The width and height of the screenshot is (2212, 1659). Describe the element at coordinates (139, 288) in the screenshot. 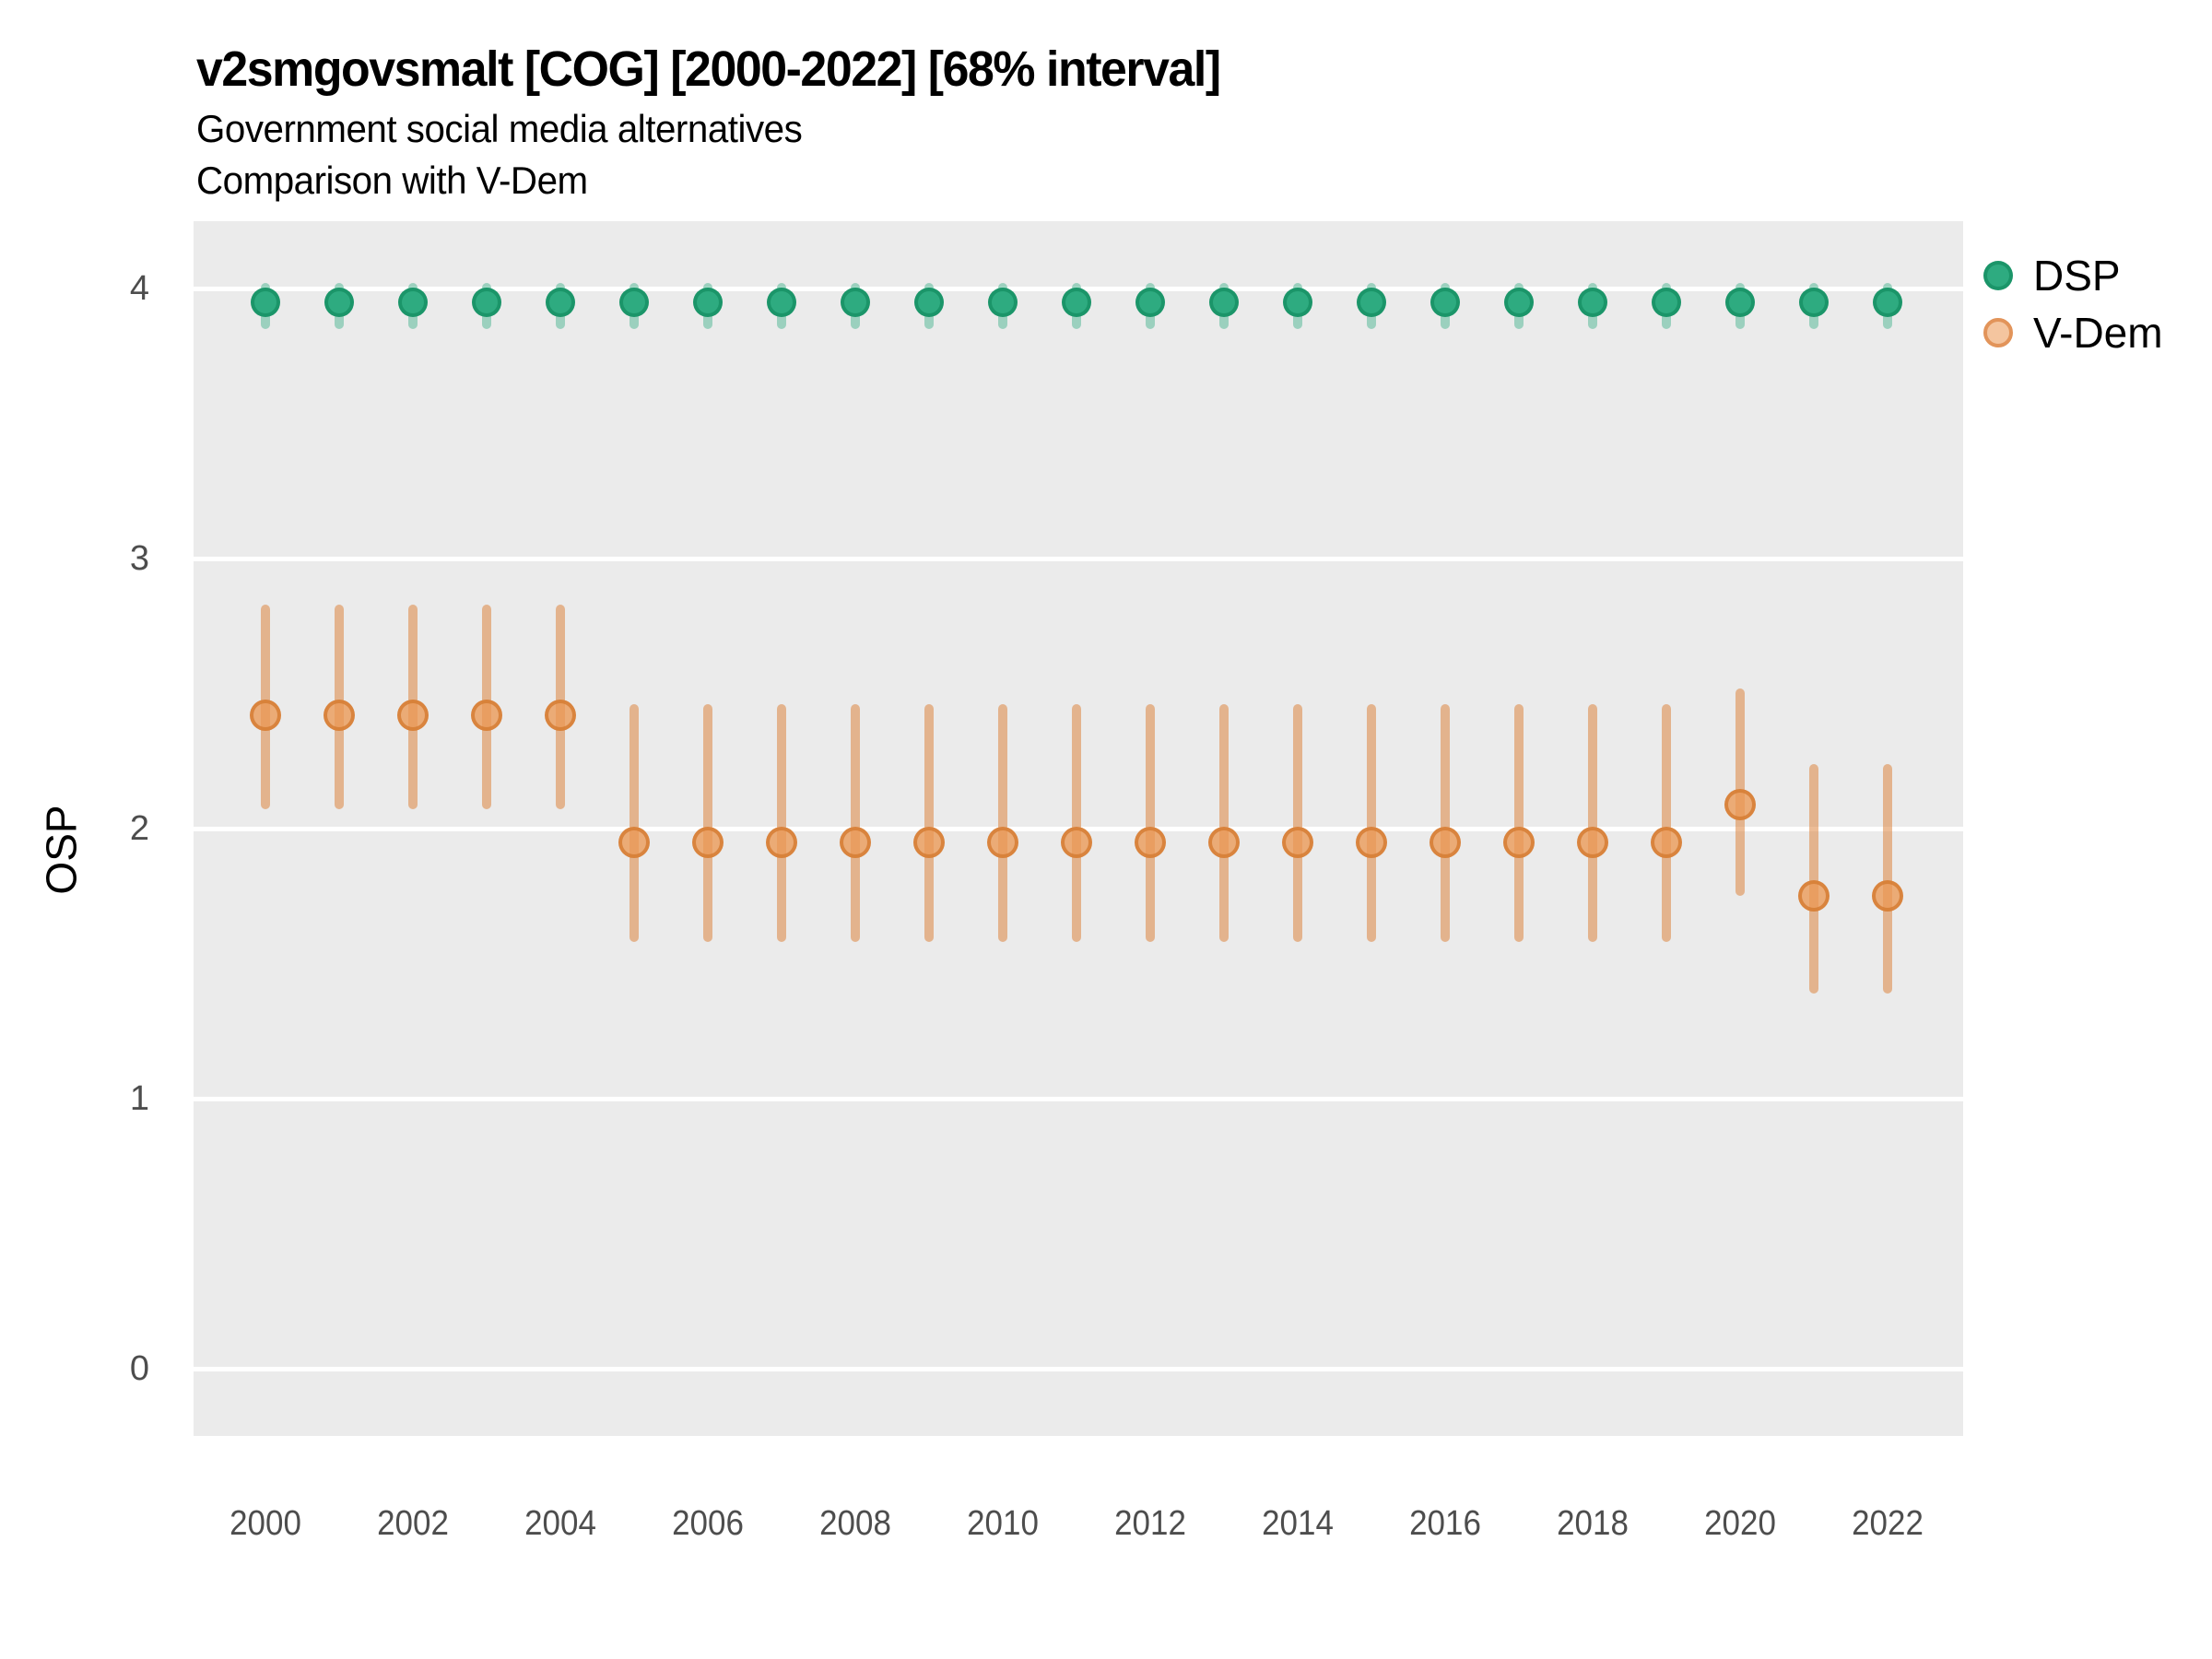

I see `y-tick-label-4: 4` at that location.